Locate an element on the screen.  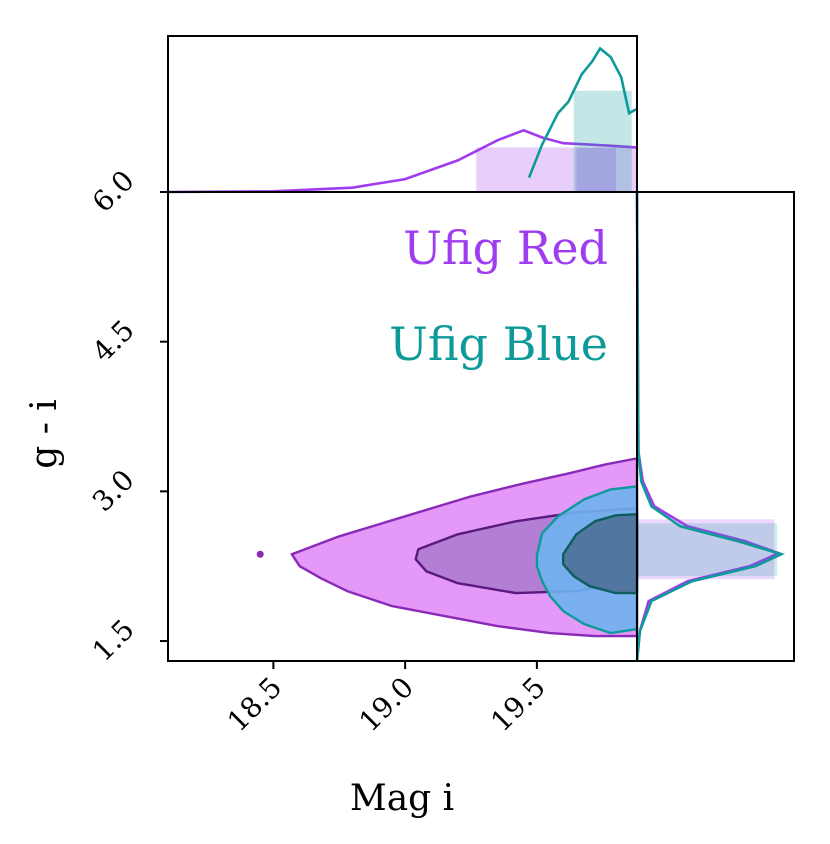
y-tick-label-3.0: 3.0 is located at coordinates (113, 490).